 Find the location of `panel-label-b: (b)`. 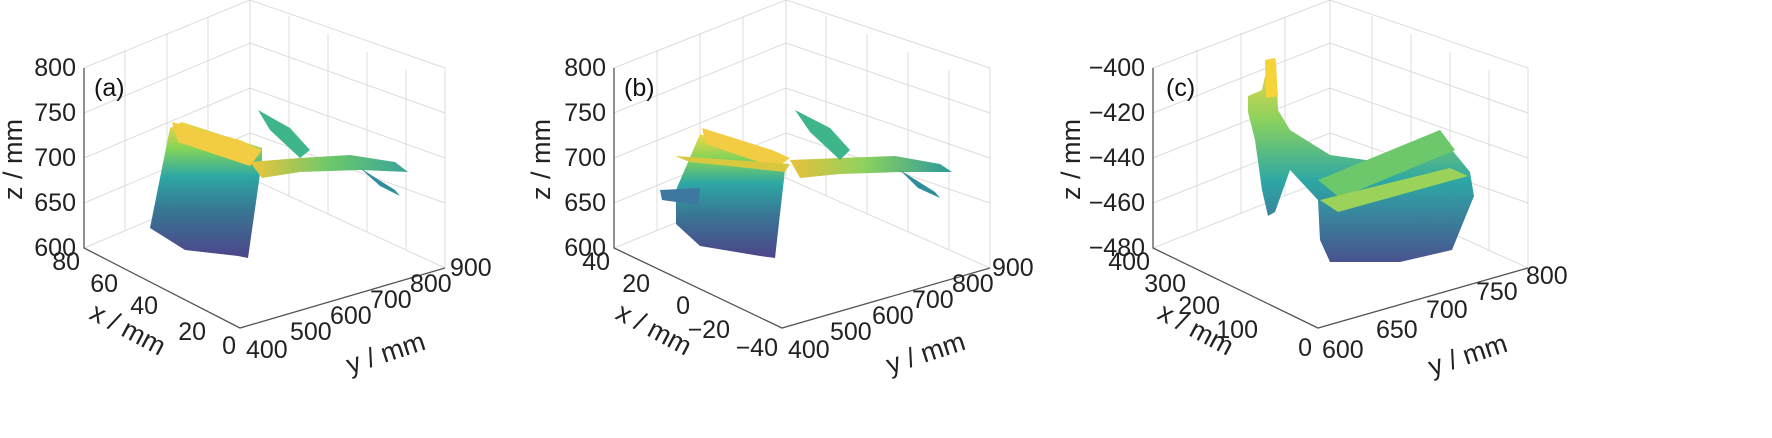

panel-label-b: (b) is located at coordinates (639, 88).